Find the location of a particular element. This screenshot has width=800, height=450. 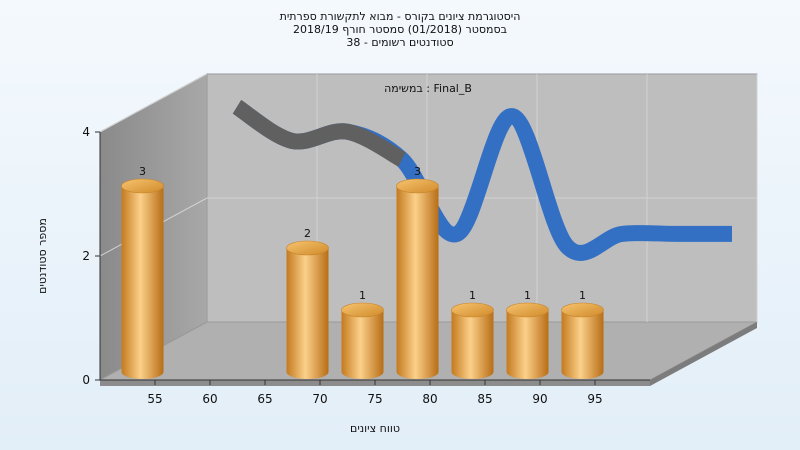

chart-subtitle: במשימה : Final_B is located at coordinates (428, 88).